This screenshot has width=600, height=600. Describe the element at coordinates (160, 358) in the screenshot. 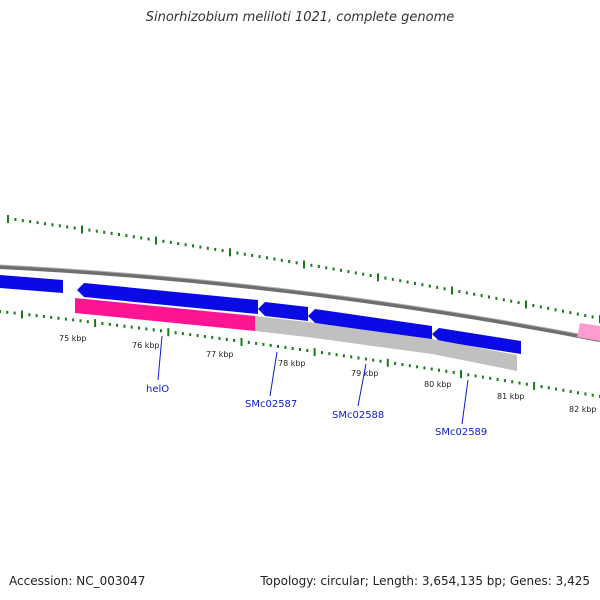

I see `leader-helO` at that location.